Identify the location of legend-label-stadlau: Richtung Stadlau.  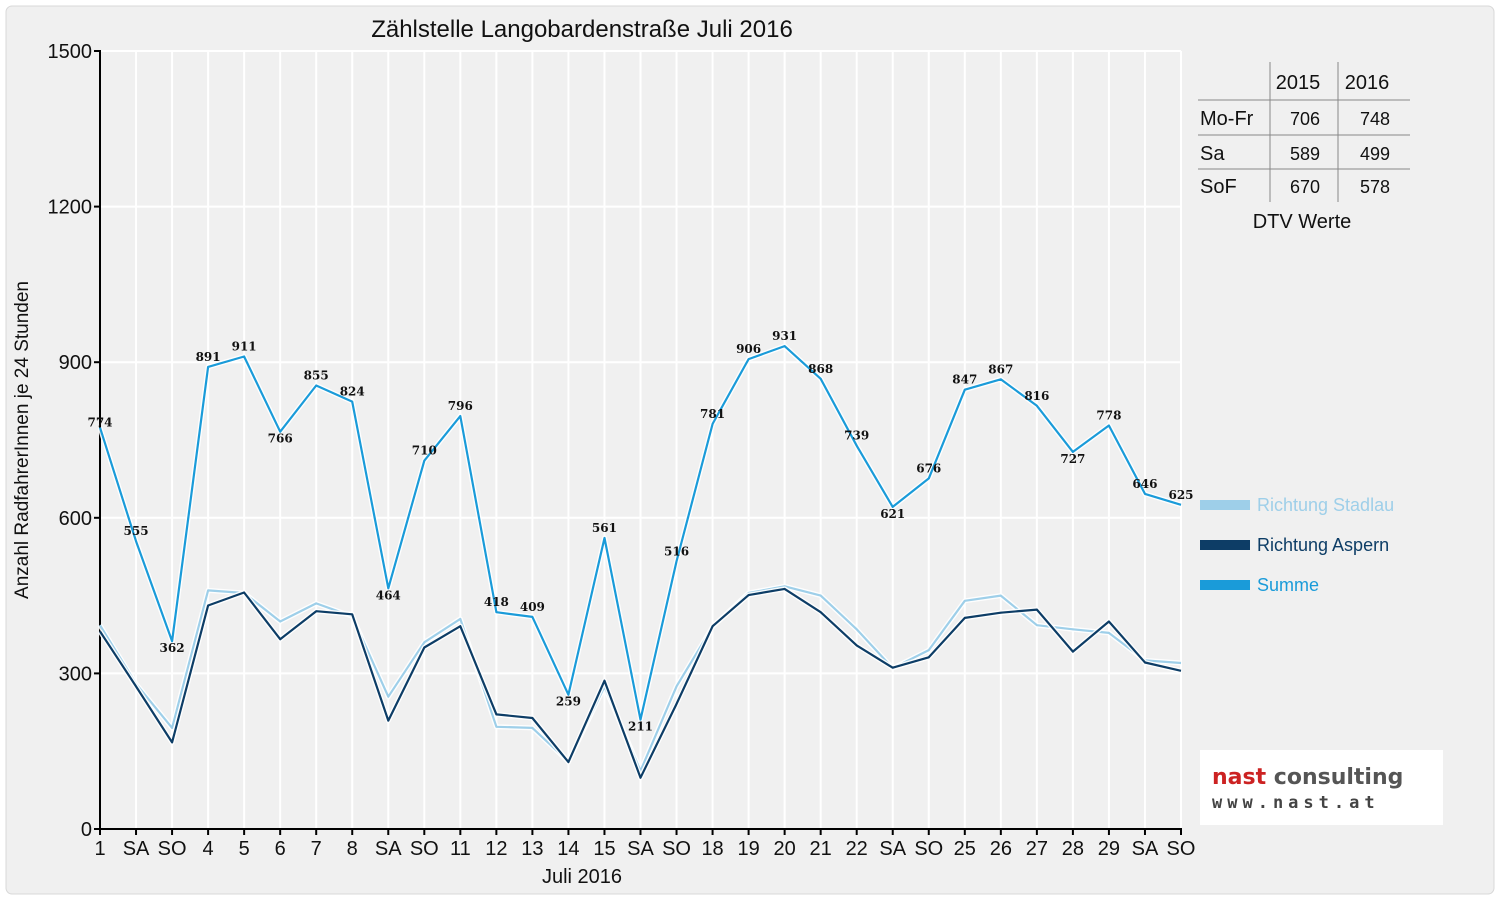
(1325, 505).